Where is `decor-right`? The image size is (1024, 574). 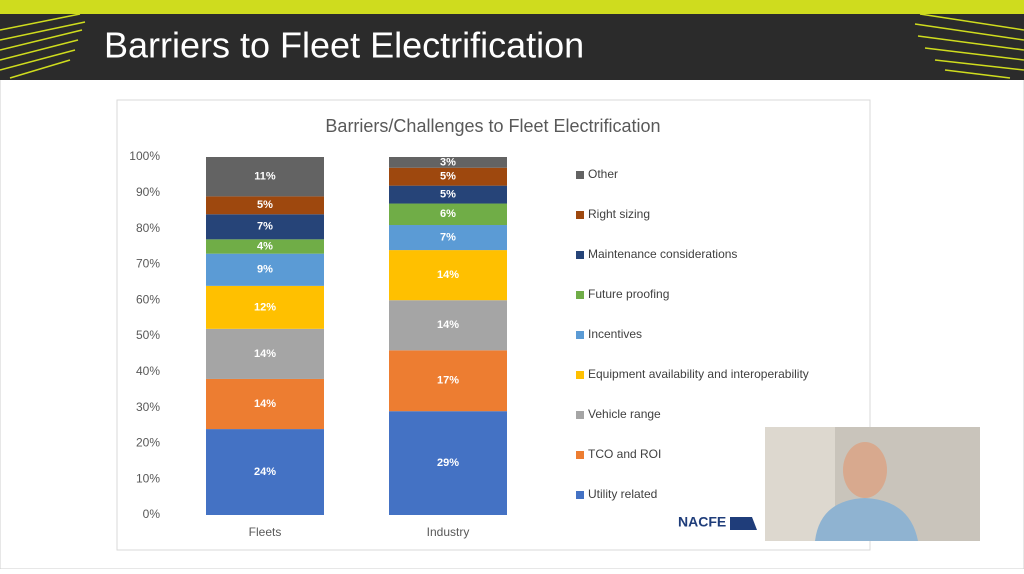
decor-right is located at coordinates (969, 46).